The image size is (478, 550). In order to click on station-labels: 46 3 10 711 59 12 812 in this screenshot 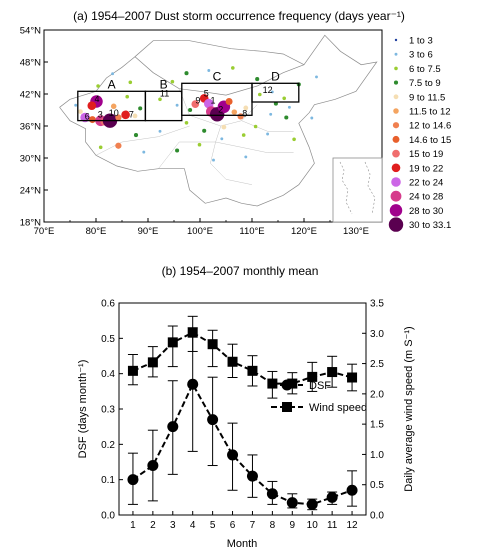, I will do `click(179, 103)`.